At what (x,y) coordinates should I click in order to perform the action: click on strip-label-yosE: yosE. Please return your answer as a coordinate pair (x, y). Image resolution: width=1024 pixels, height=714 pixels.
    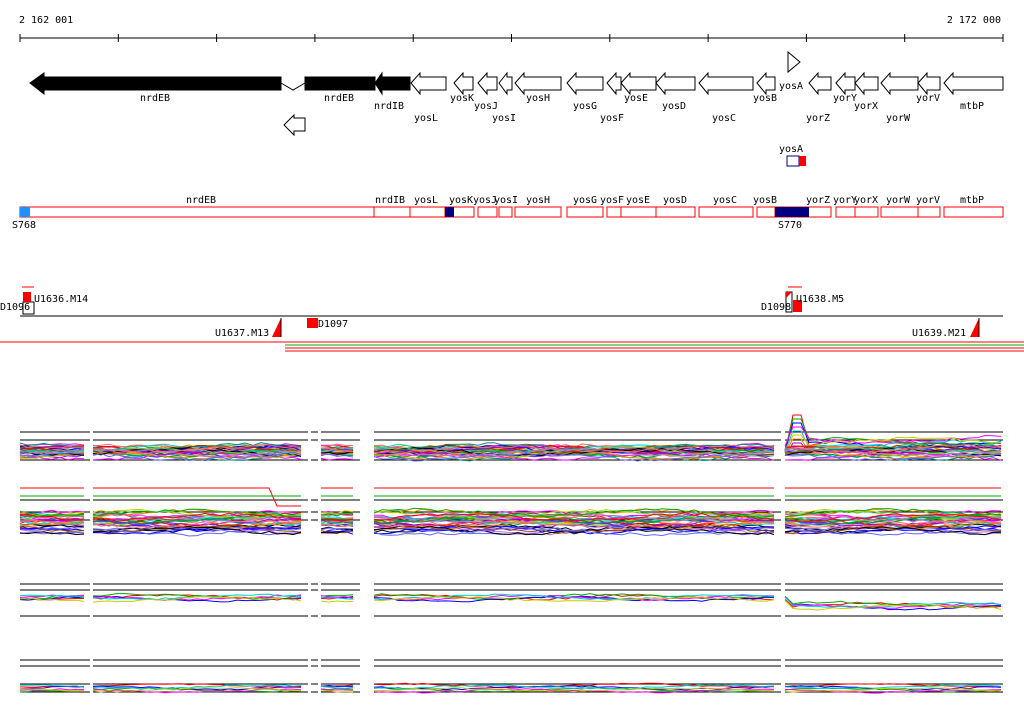
    Looking at the image, I should click on (638, 200).